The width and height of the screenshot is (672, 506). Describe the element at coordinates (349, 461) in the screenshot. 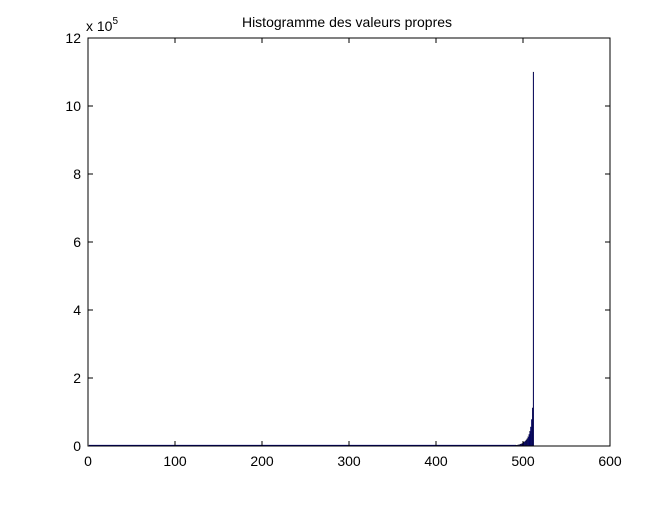

I see `x-tick-label: 300` at that location.